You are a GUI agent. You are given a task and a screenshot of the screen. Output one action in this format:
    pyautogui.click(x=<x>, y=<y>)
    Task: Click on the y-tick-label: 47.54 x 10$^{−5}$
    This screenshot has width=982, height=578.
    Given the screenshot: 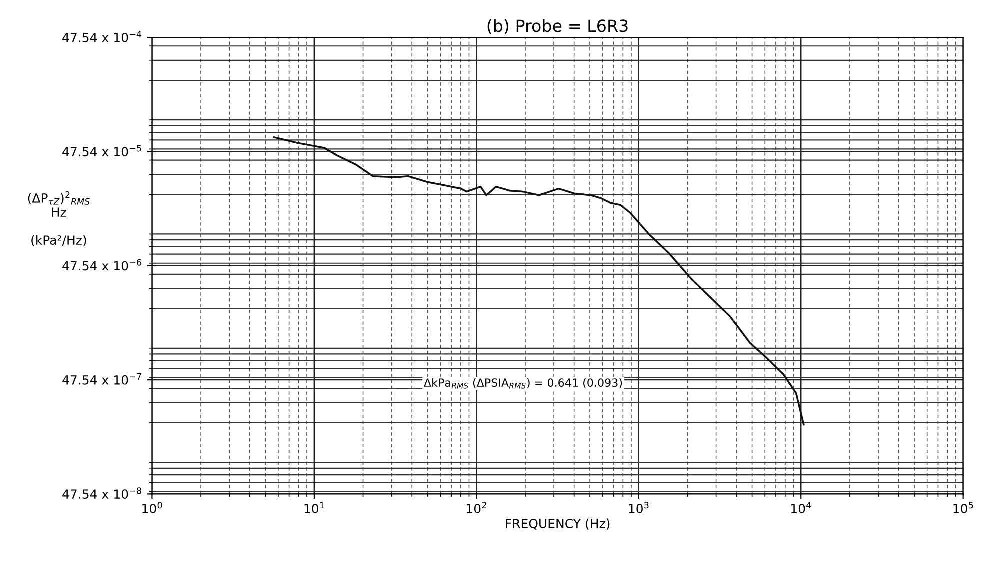 What is the action you would take?
    pyautogui.click(x=102, y=151)
    